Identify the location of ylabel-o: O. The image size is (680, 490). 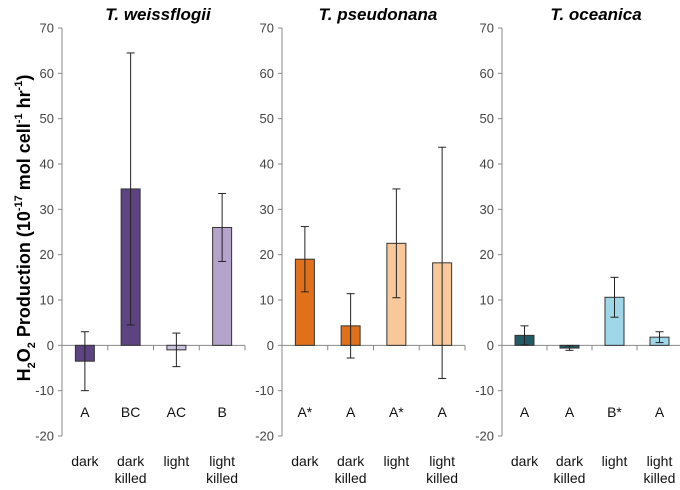
(24, 355).